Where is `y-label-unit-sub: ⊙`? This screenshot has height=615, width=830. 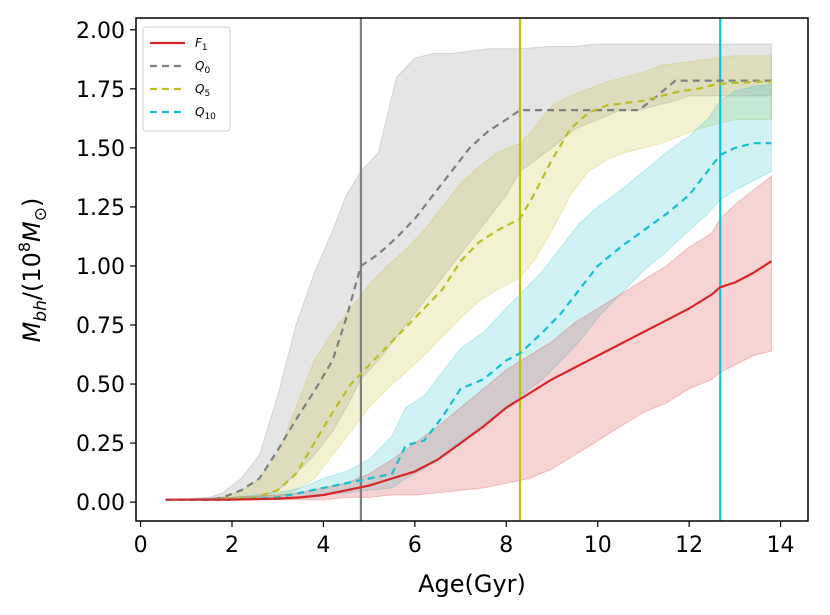 y-label-unit-sub: ⊙ is located at coordinates (41, 214).